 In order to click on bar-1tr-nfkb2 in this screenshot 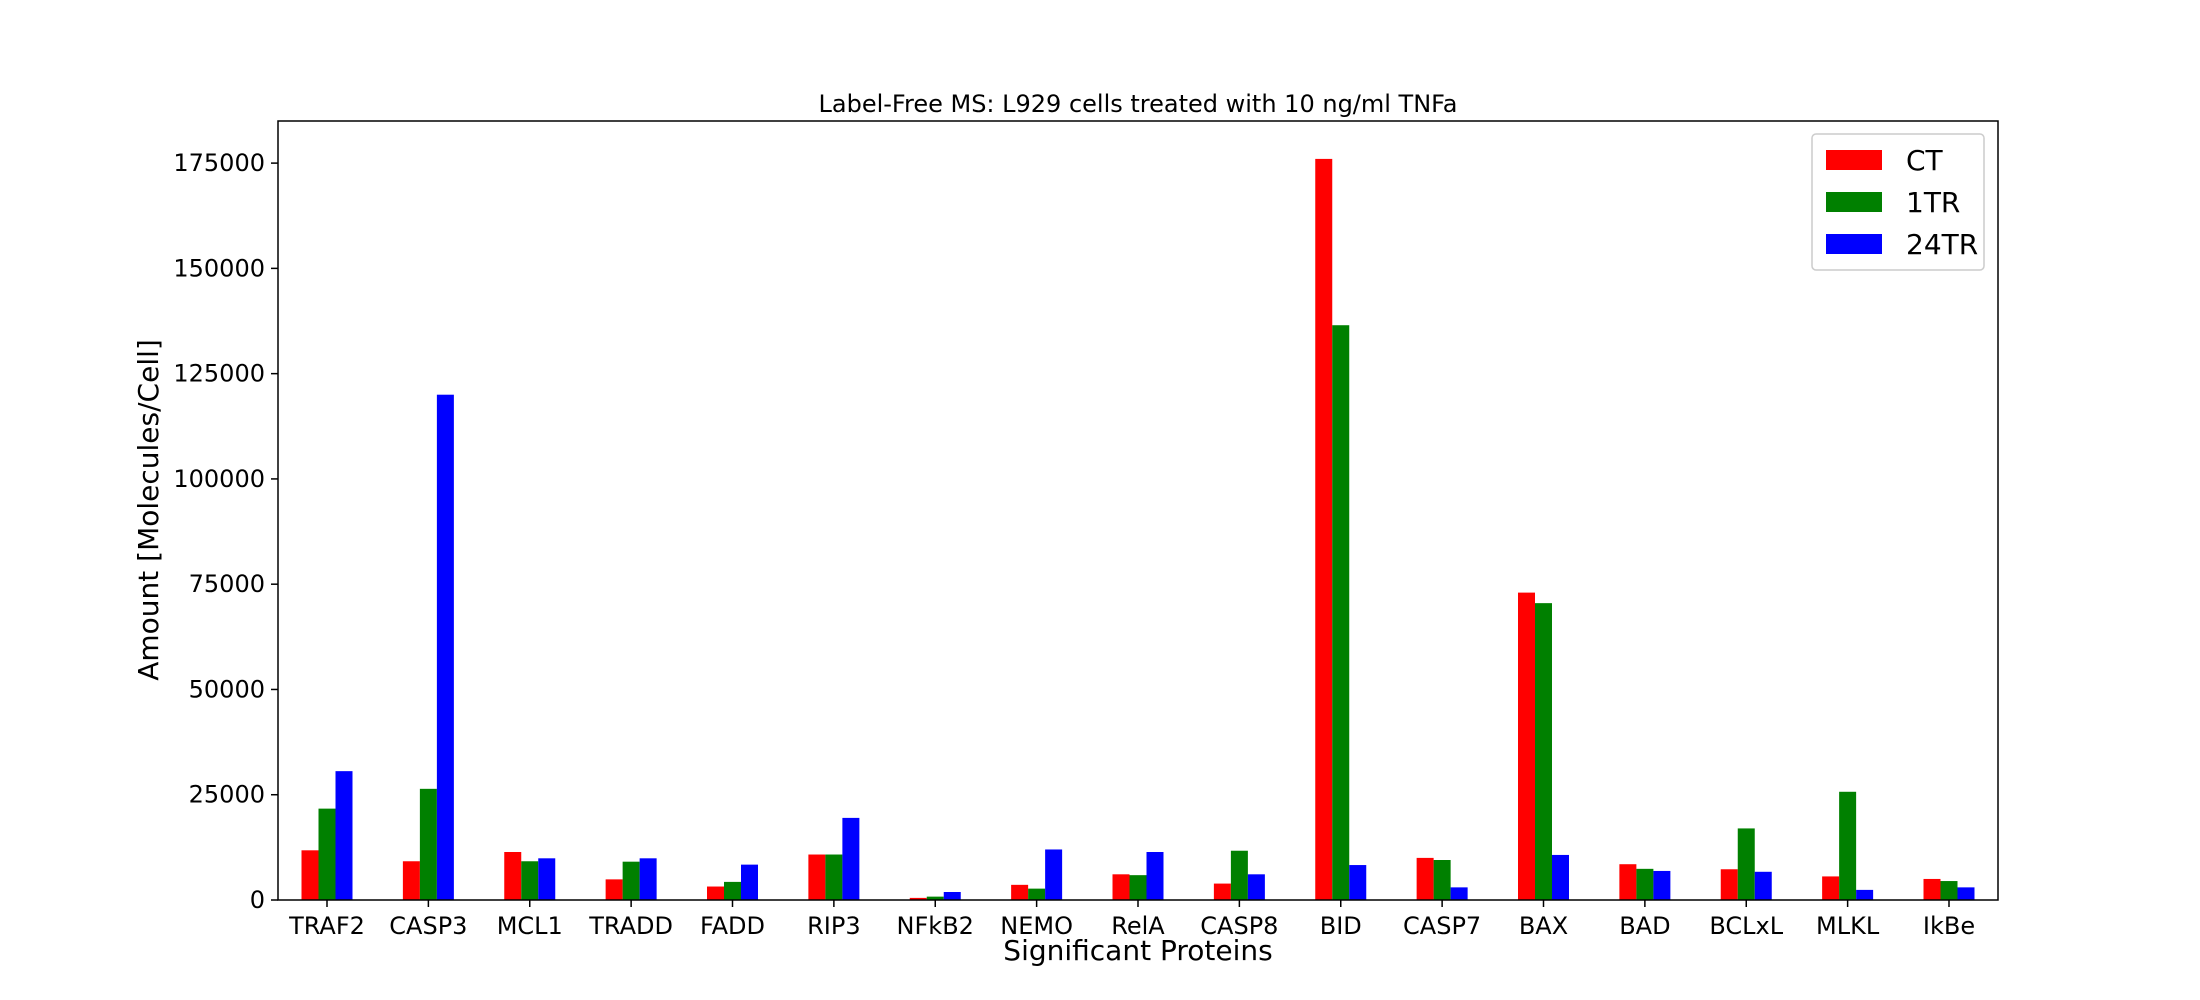, I will do `click(935, 898)`.